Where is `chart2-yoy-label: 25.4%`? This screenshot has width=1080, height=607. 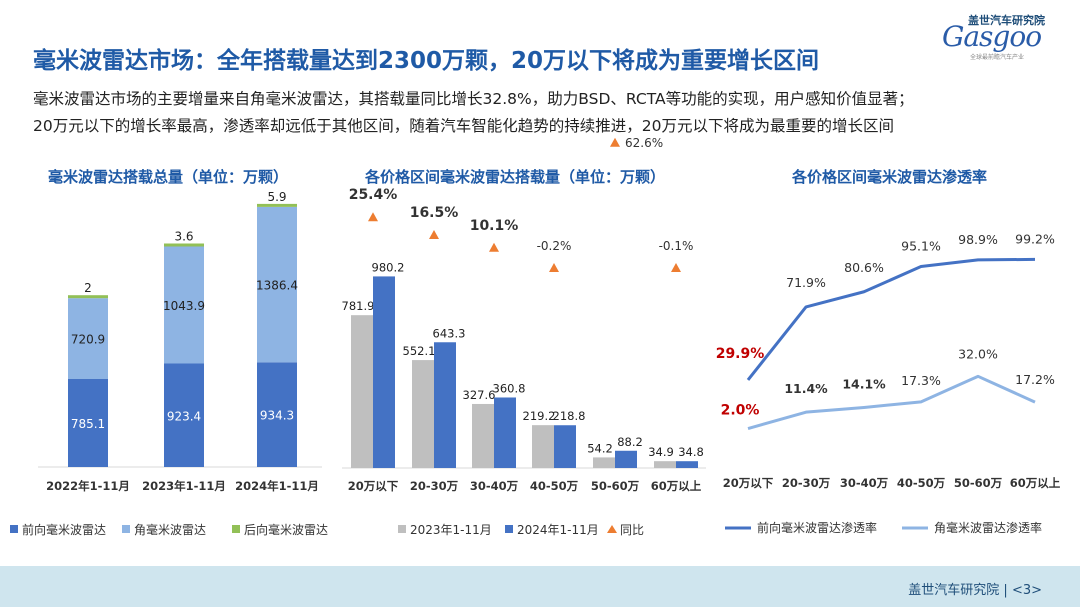
chart2-yoy-label: 25.4% is located at coordinates (373, 195).